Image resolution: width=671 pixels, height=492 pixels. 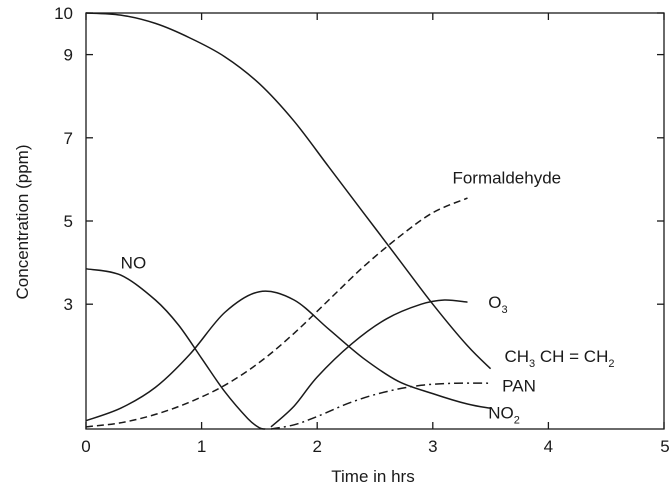 What do you see at coordinates (22, 222) in the screenshot?
I see `y-axis-title: Concentration (ppm)` at bounding box center [22, 222].